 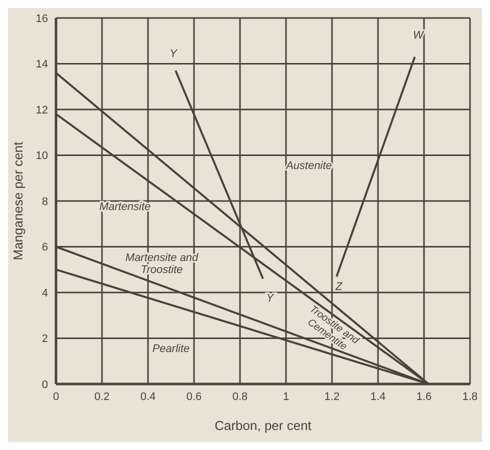 I want to click on x-tick-label: 1, so click(x=286, y=396).